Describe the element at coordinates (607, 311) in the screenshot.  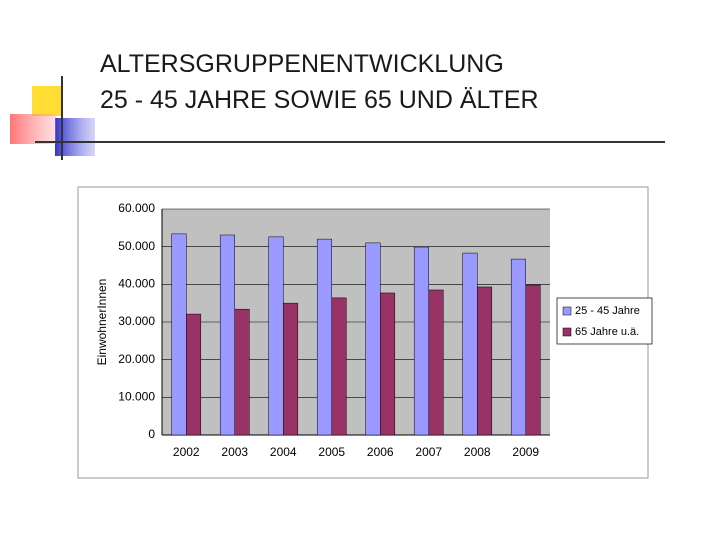
I see `legend-label: 25 - 45 Jahre` at that location.